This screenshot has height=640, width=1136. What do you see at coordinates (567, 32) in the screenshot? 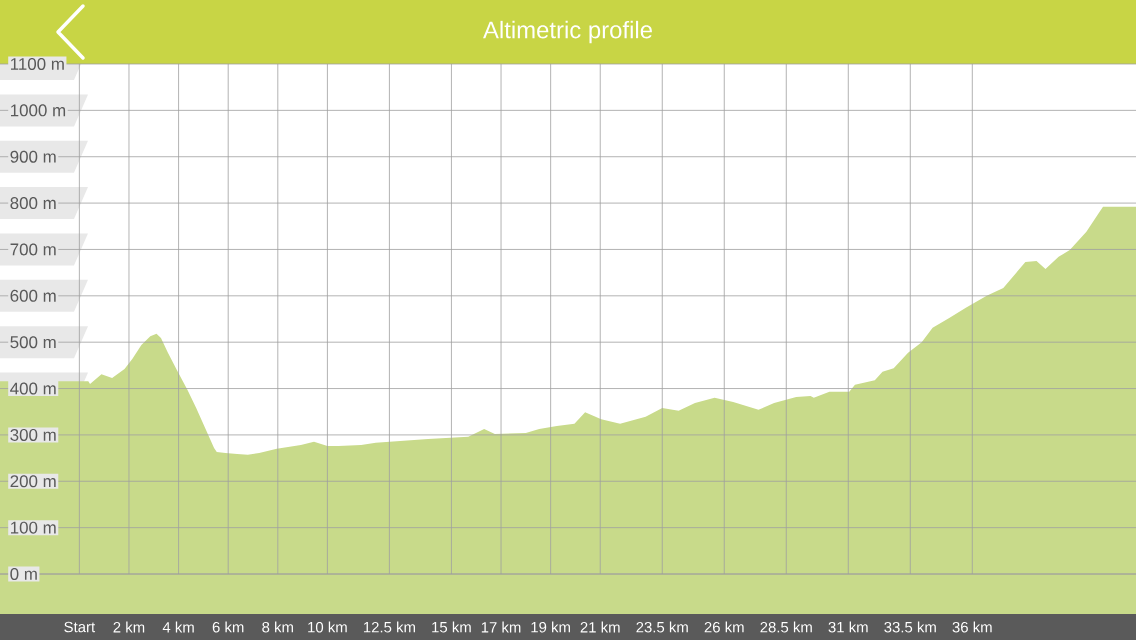
I see `chart-title: Altimetric profile` at bounding box center [567, 32].